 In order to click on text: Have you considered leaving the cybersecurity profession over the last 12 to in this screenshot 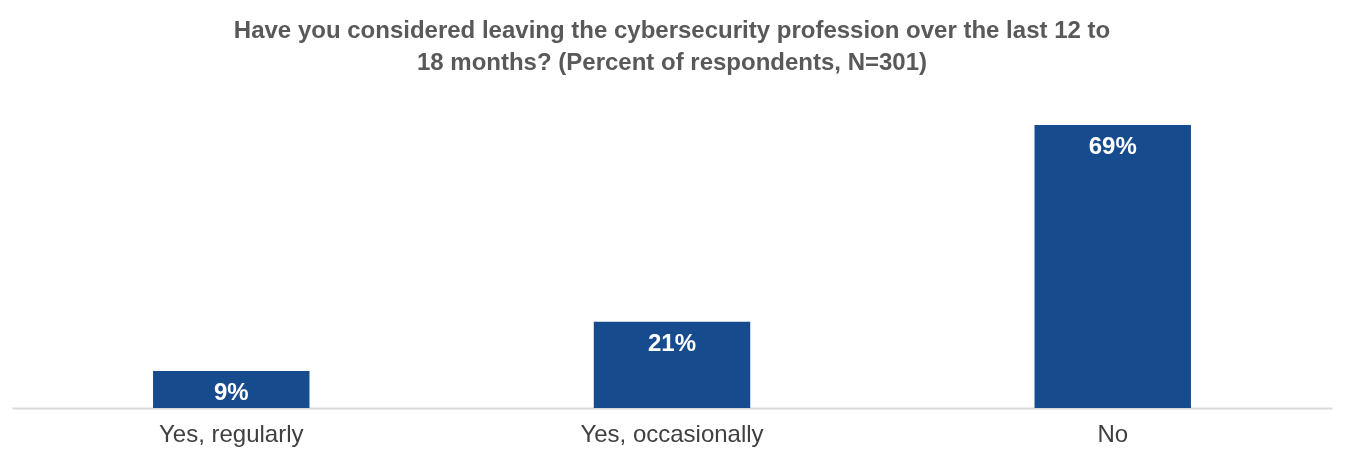, I will do `click(672, 29)`.